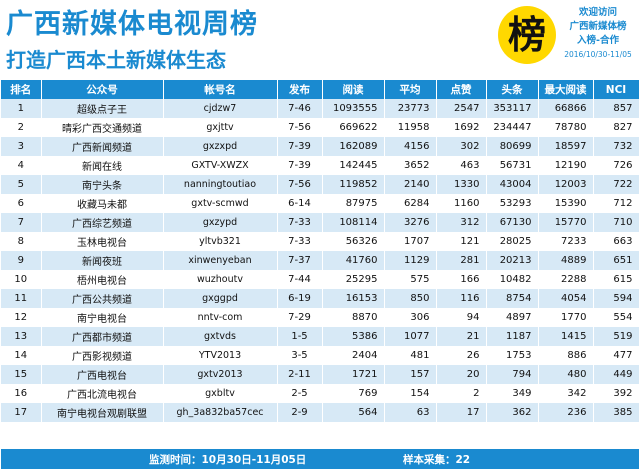 This screenshot has width=640, height=469. I want to click on cell-likes: 20, so click(461, 374).